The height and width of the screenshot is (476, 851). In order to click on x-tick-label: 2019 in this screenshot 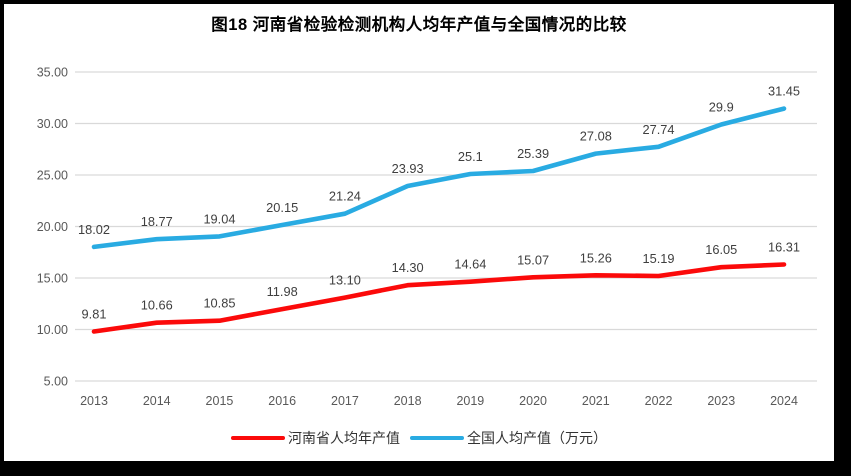, I will do `click(470, 401)`.